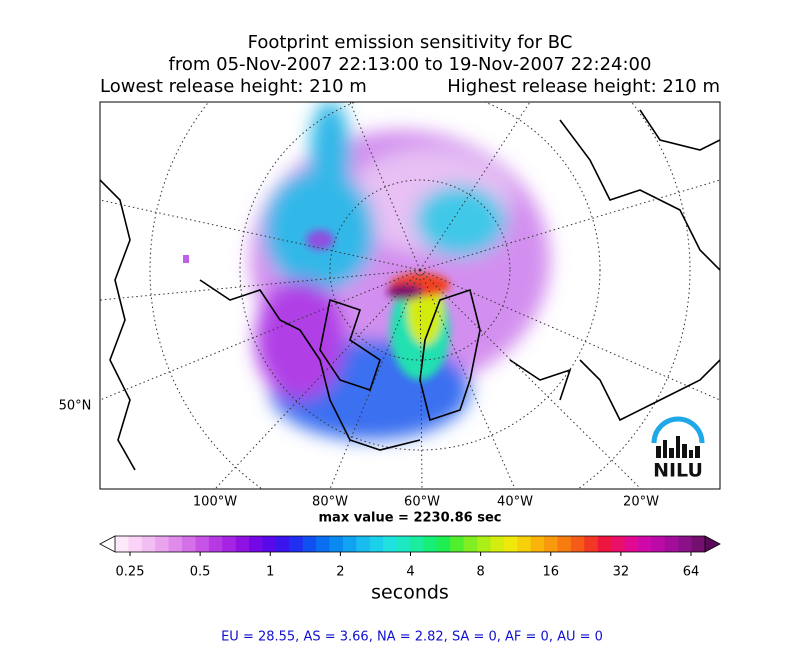 This screenshot has height=650, width=800. Describe the element at coordinates (678, 471) in the screenshot. I see `logo-text: NILU` at that location.